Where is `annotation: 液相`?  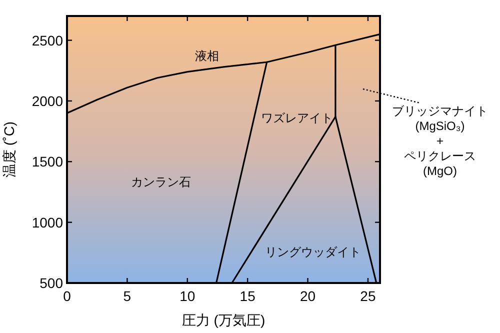 annotation: 液相 is located at coordinates (207, 56).